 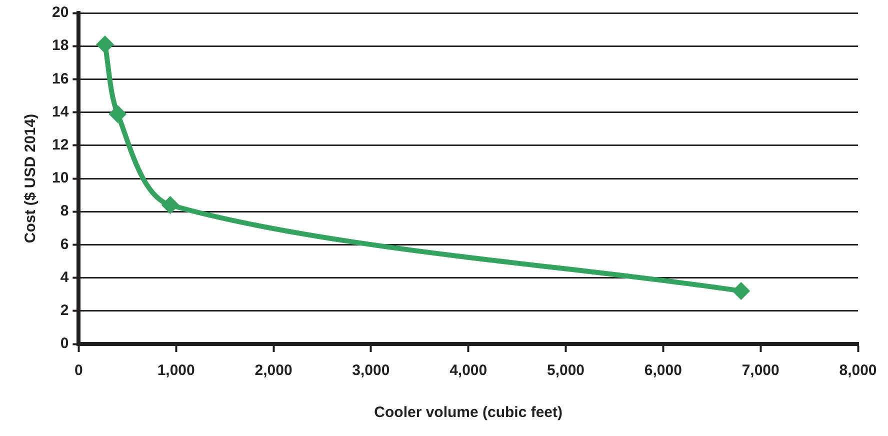 What do you see at coordinates (60, 13) in the screenshot?
I see `y-tick-label: 20` at bounding box center [60, 13].